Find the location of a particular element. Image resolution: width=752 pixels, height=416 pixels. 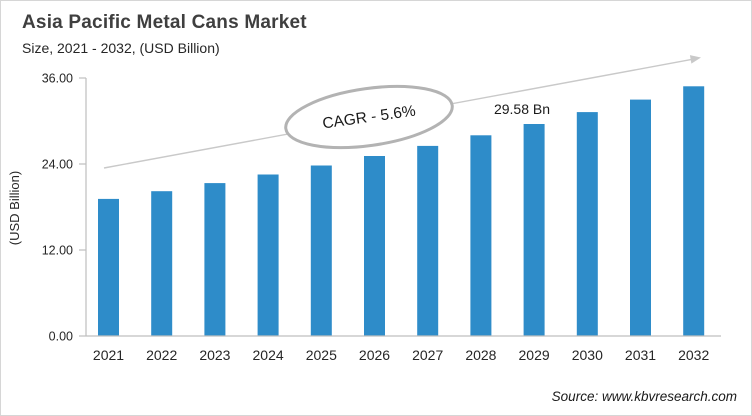

x-label-2029: 2029 is located at coordinates (534, 355).